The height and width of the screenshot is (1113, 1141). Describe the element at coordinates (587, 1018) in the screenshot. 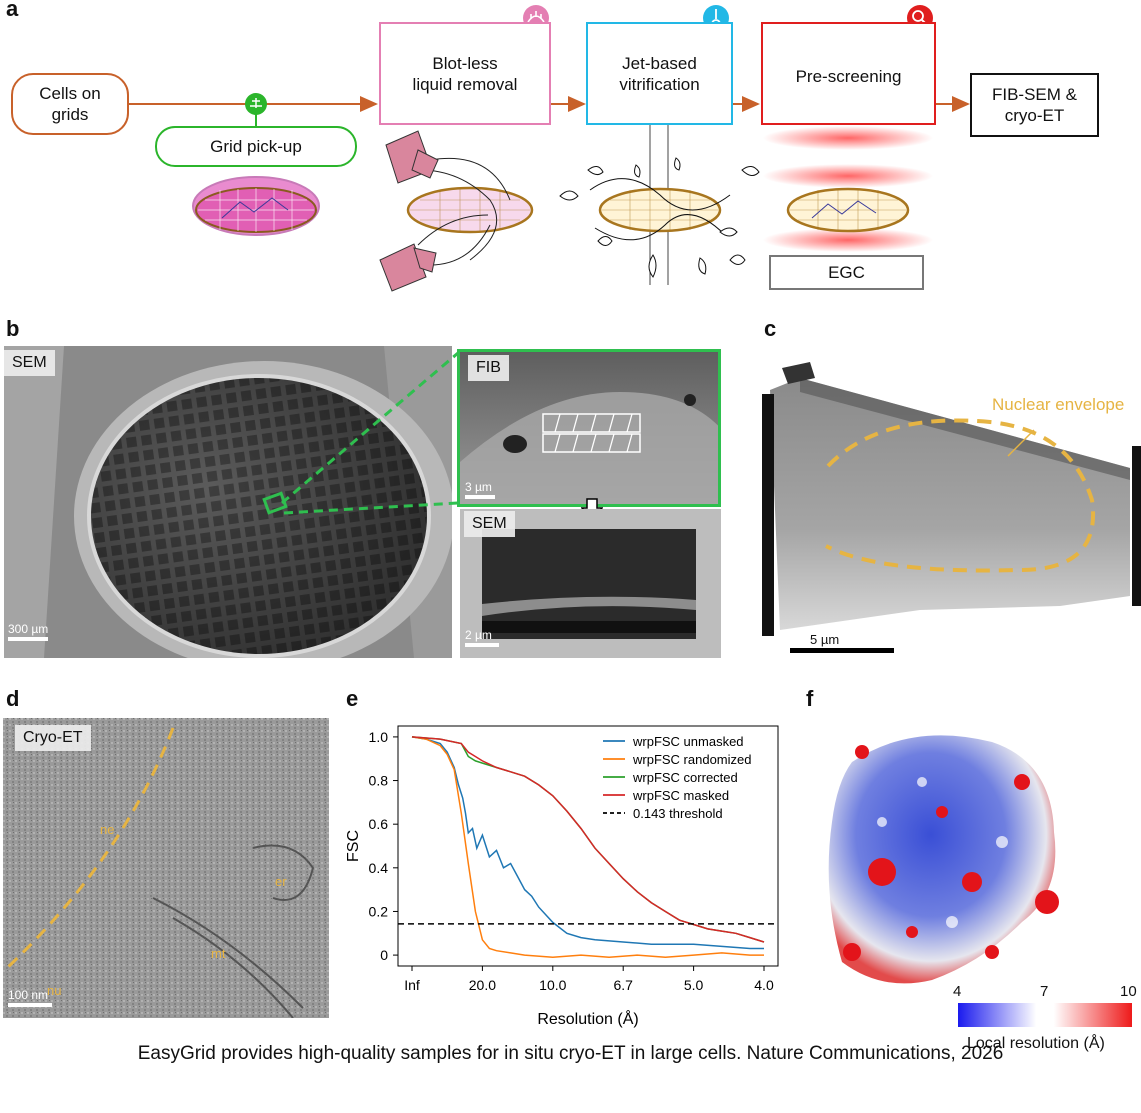

I see `x-axis-label: Resolution (Å)` at that location.